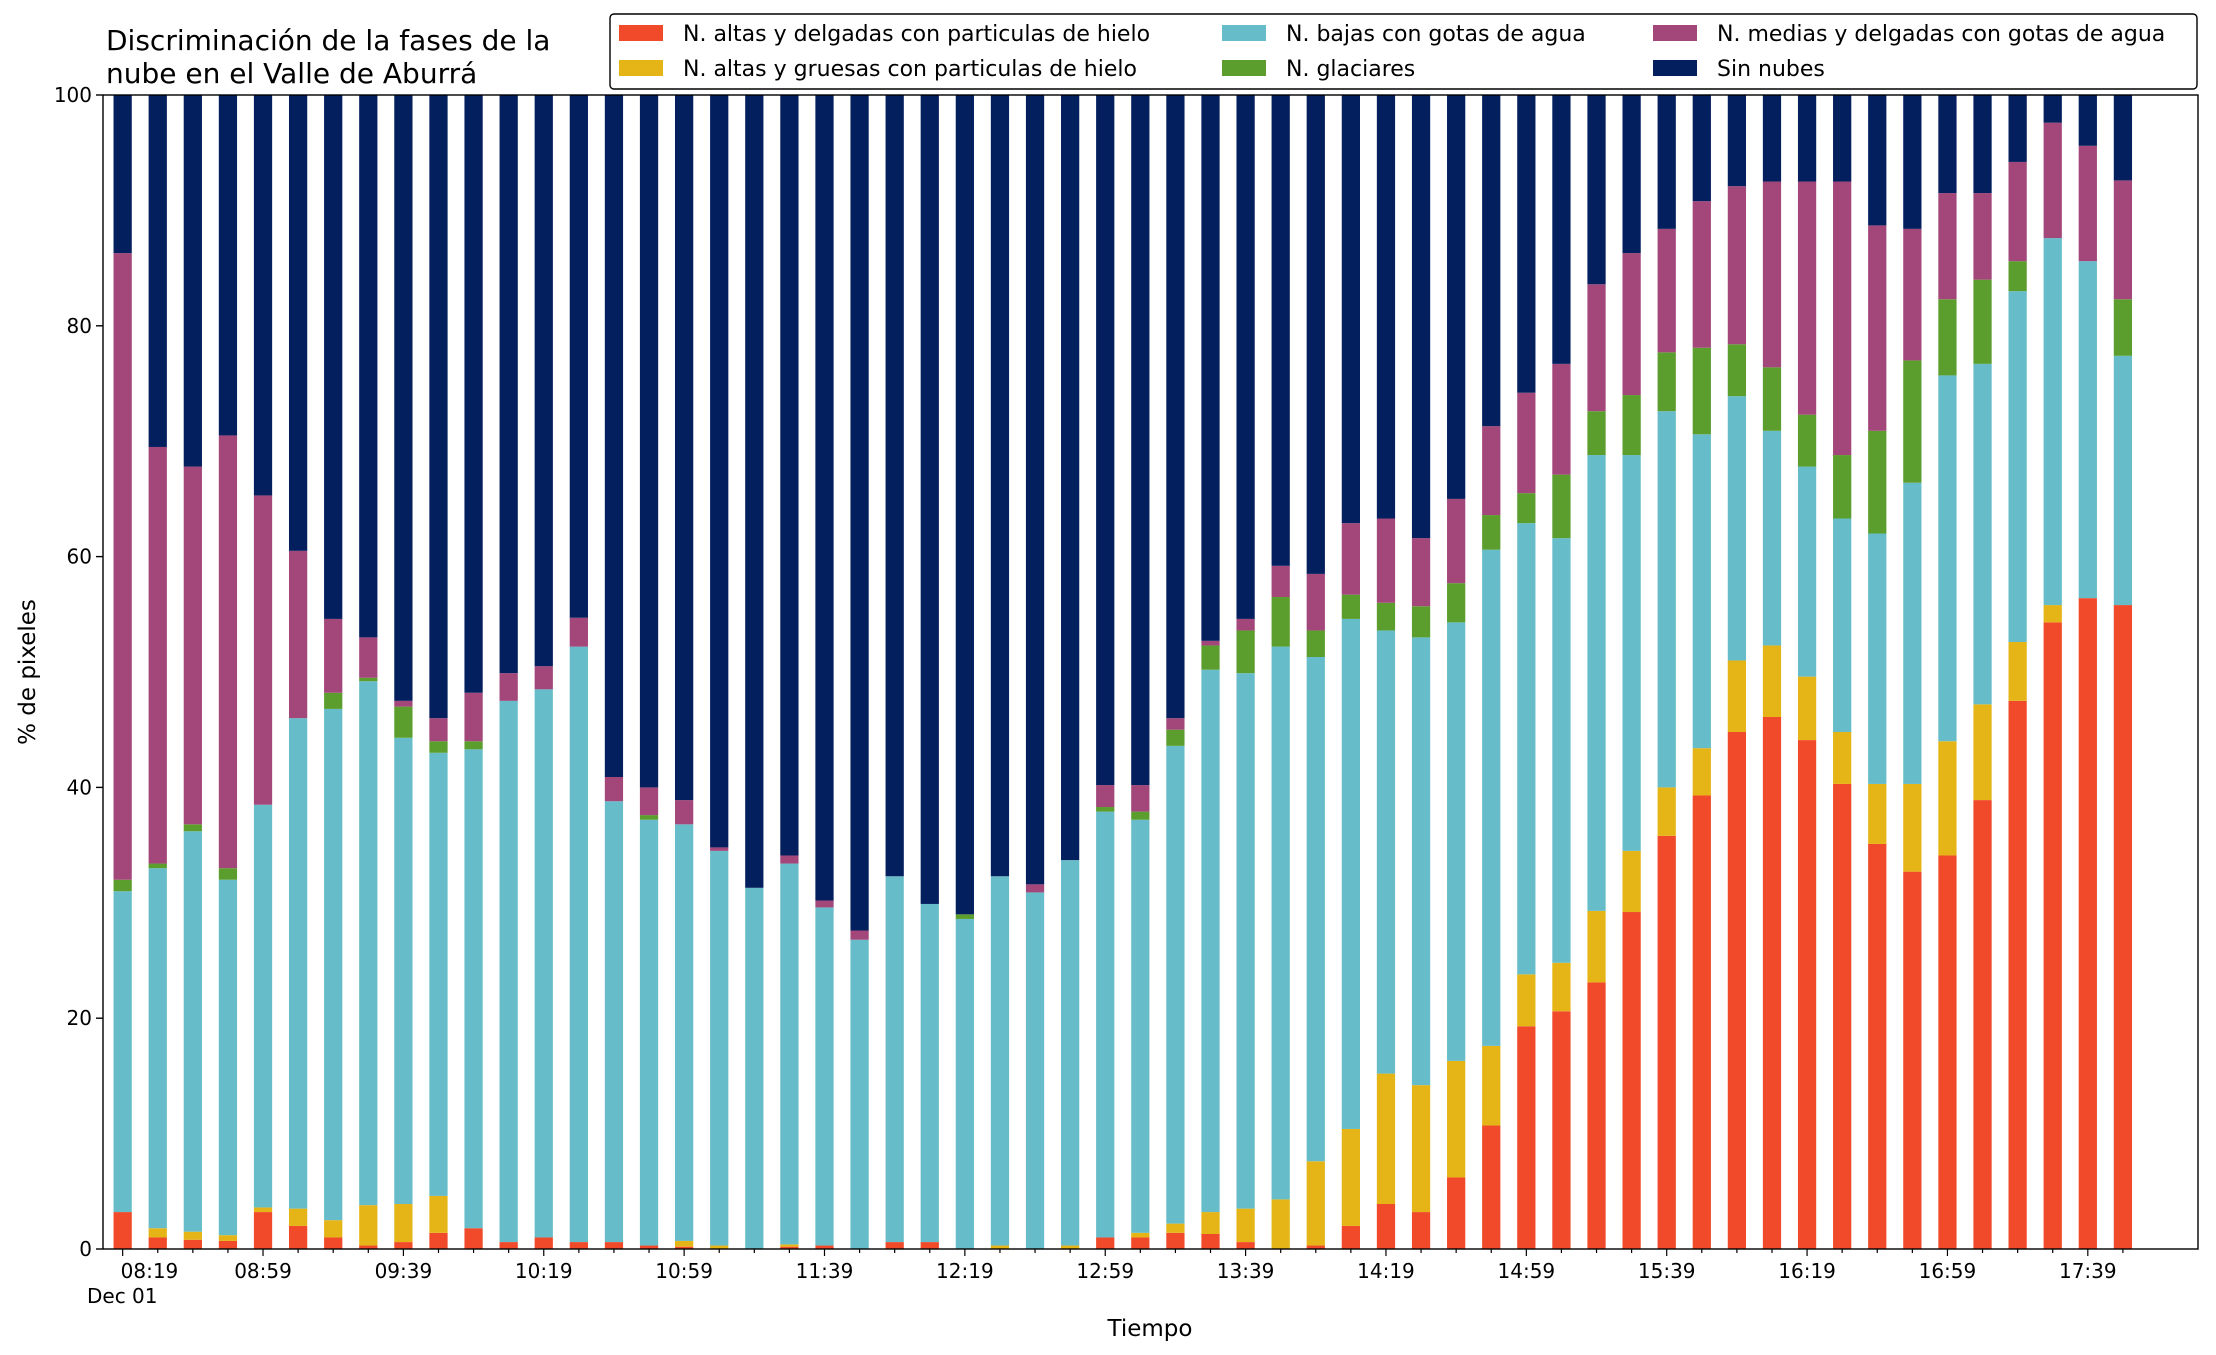  I want to click on chart-title: nube en el Valle de Aburrá, so click(291, 73).